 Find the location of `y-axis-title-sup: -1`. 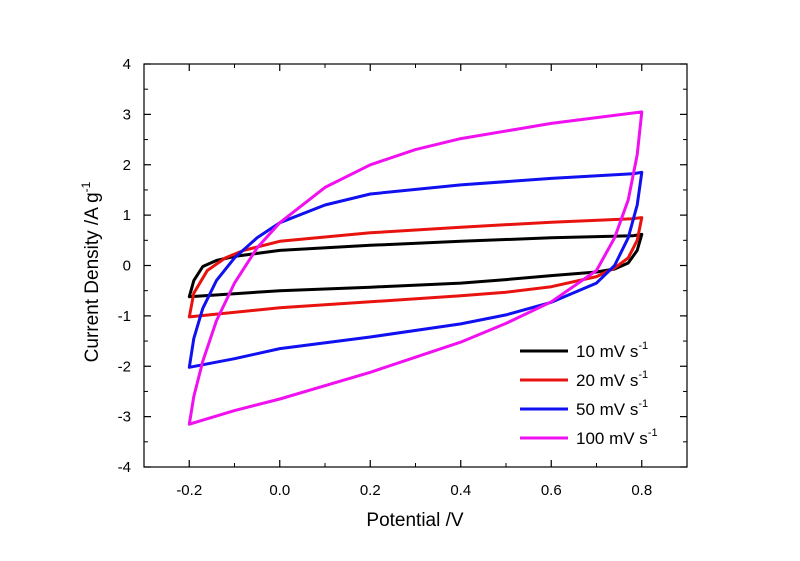

y-axis-title-sup: -1 is located at coordinates (86, 186).